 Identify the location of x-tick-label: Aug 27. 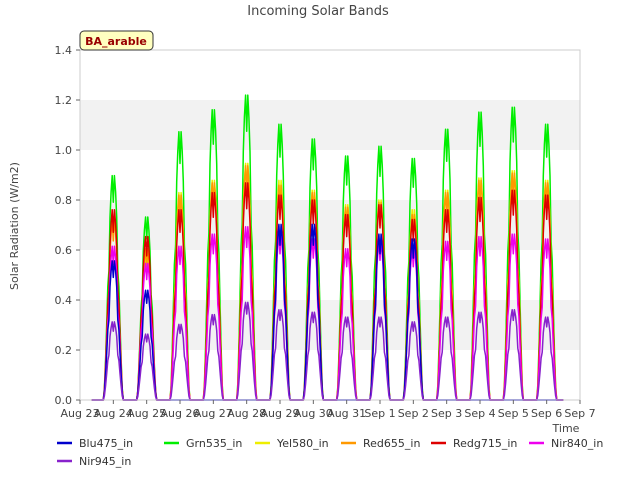
(213, 413).